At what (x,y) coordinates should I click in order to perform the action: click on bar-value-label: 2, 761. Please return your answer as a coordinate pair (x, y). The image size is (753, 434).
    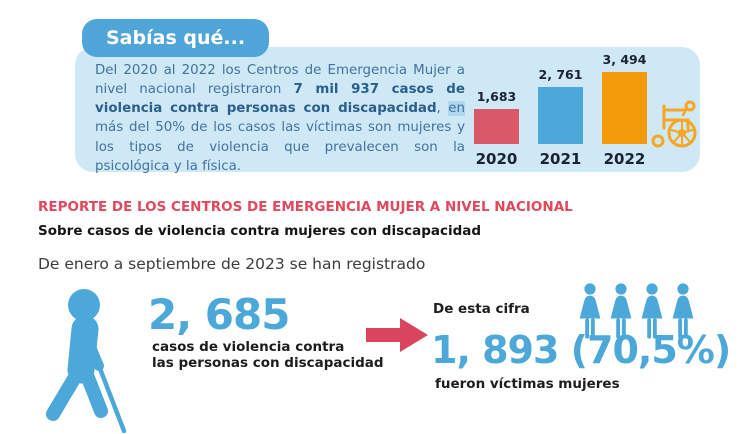
    Looking at the image, I should click on (560, 74).